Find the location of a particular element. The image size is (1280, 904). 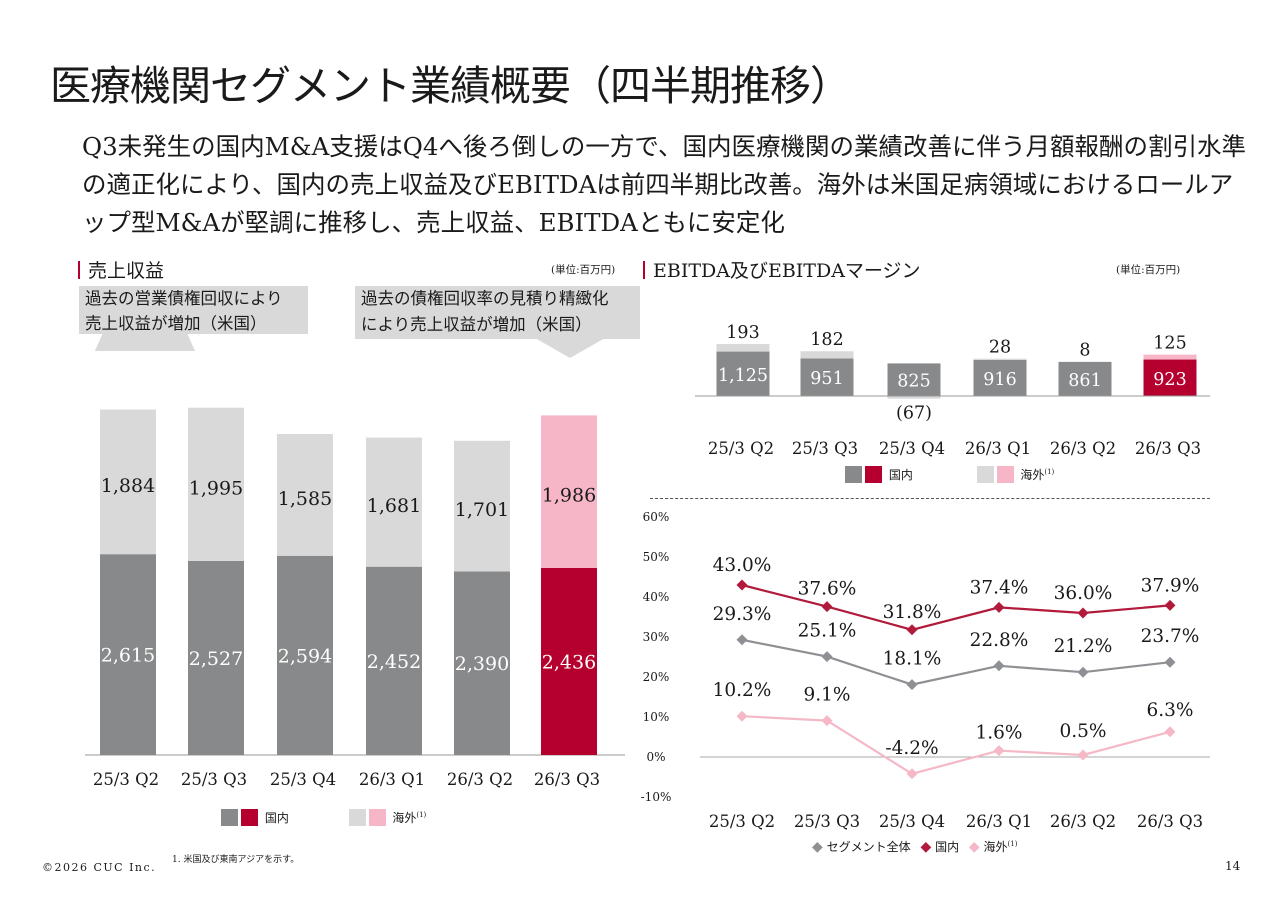

bar-label-domestic: 2,390 is located at coordinates (482, 664).